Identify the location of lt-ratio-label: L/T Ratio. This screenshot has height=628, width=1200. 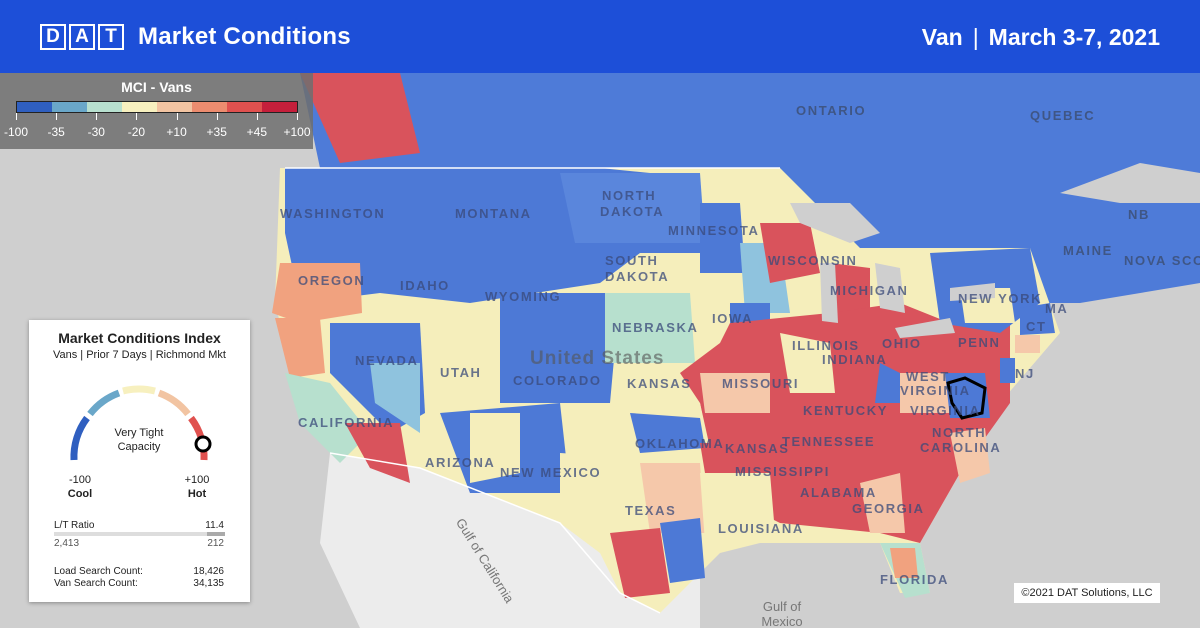
(74, 525).